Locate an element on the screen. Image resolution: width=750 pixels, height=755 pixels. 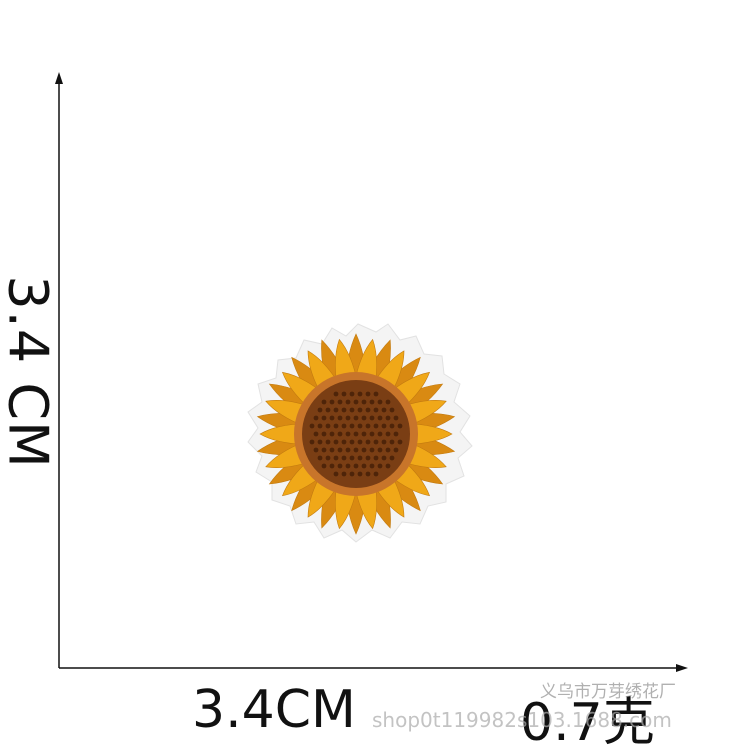
weight-label: 0.7克 is located at coordinates (587, 723).